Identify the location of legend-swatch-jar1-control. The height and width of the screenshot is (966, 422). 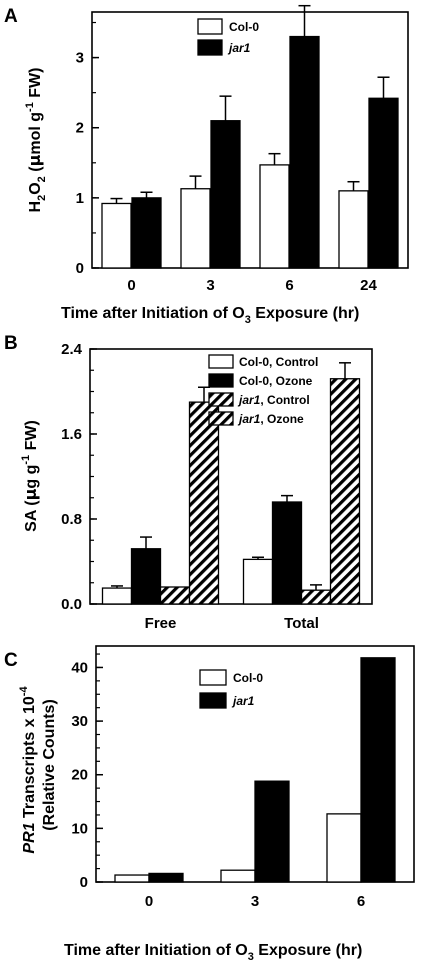
(221, 399).